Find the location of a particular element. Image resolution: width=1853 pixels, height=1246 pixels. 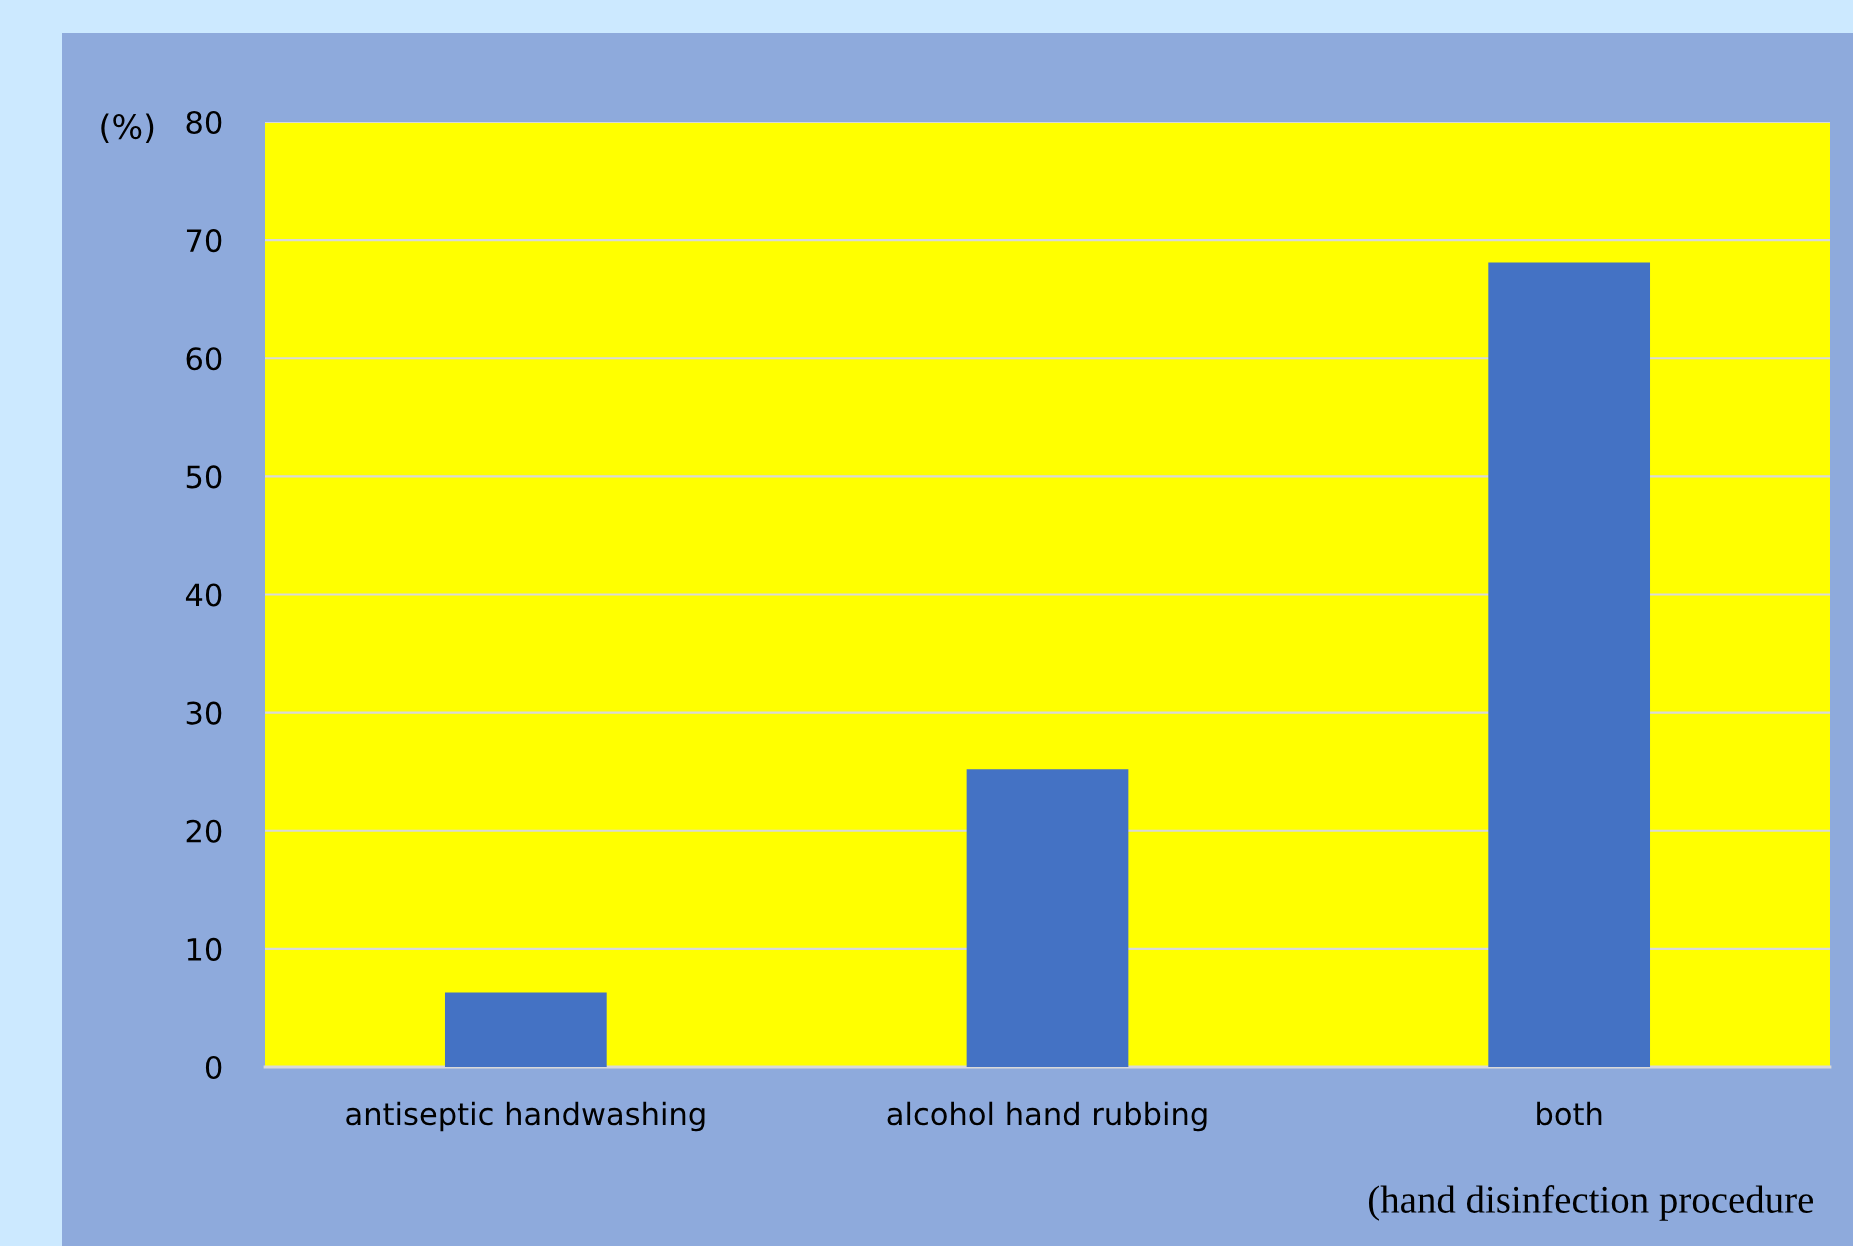

y-tick-label: 0 is located at coordinates (213, 1067).